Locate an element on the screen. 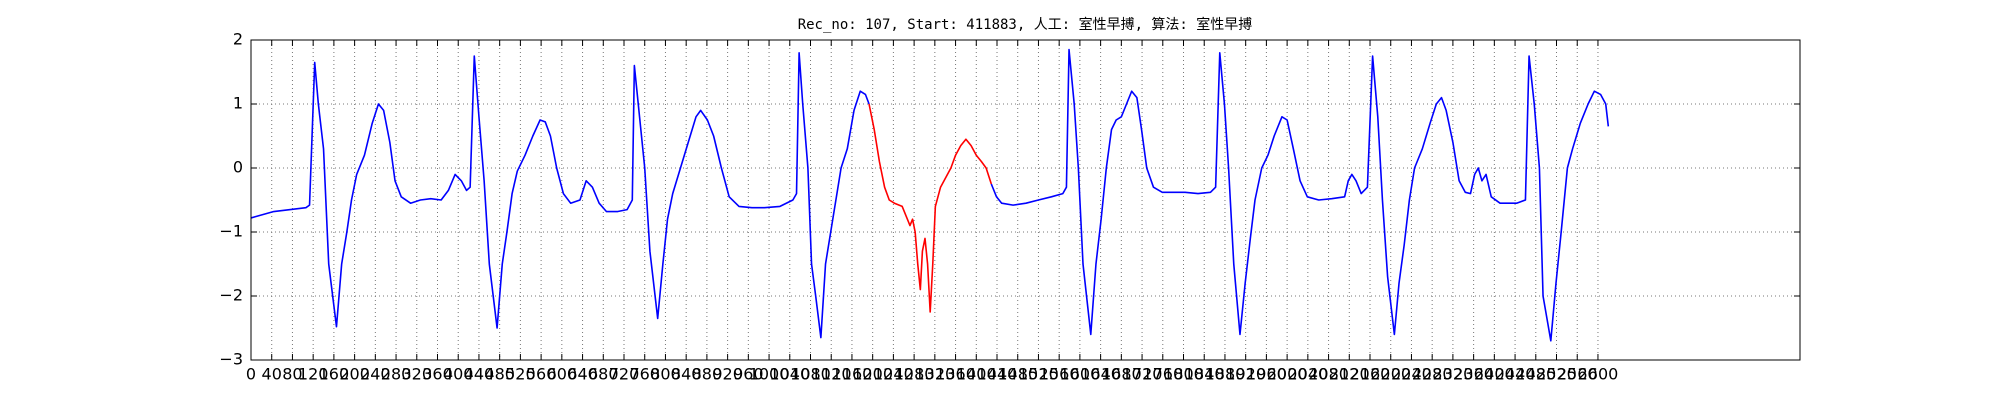  y-tick-label: 0 is located at coordinates (238, 167).